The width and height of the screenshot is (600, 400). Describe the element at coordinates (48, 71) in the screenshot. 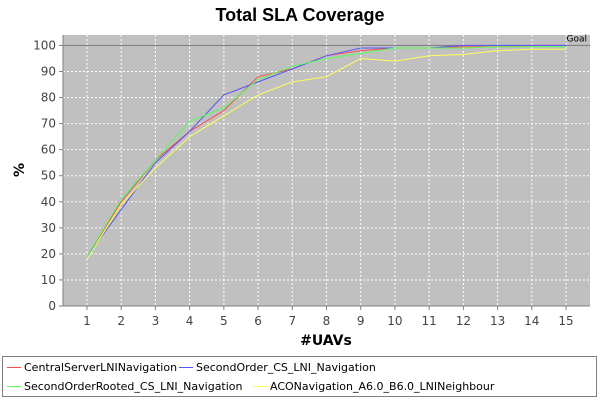

I see `y-tick-label: 90` at that location.